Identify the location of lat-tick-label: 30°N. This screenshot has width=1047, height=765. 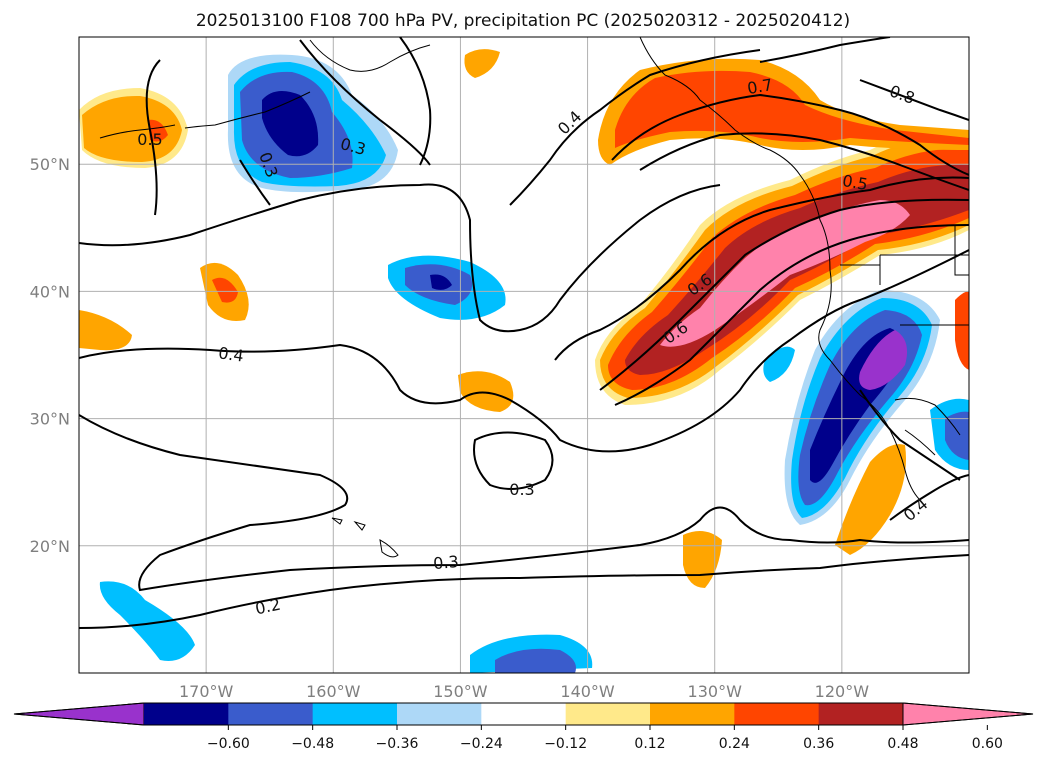
(50, 419).